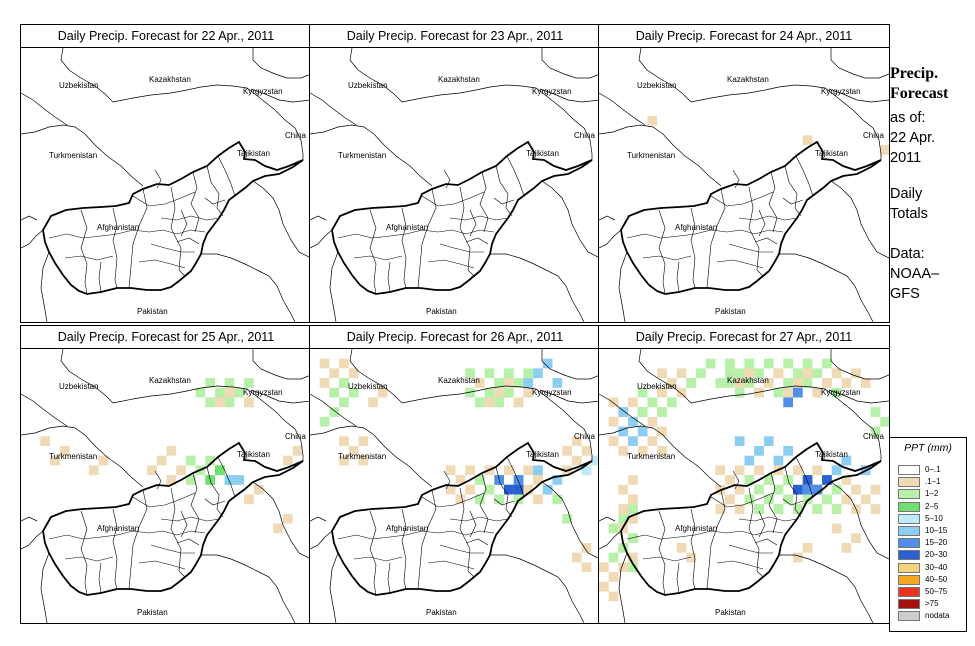  I want to click on legend-row: 20–30, so click(931, 555).